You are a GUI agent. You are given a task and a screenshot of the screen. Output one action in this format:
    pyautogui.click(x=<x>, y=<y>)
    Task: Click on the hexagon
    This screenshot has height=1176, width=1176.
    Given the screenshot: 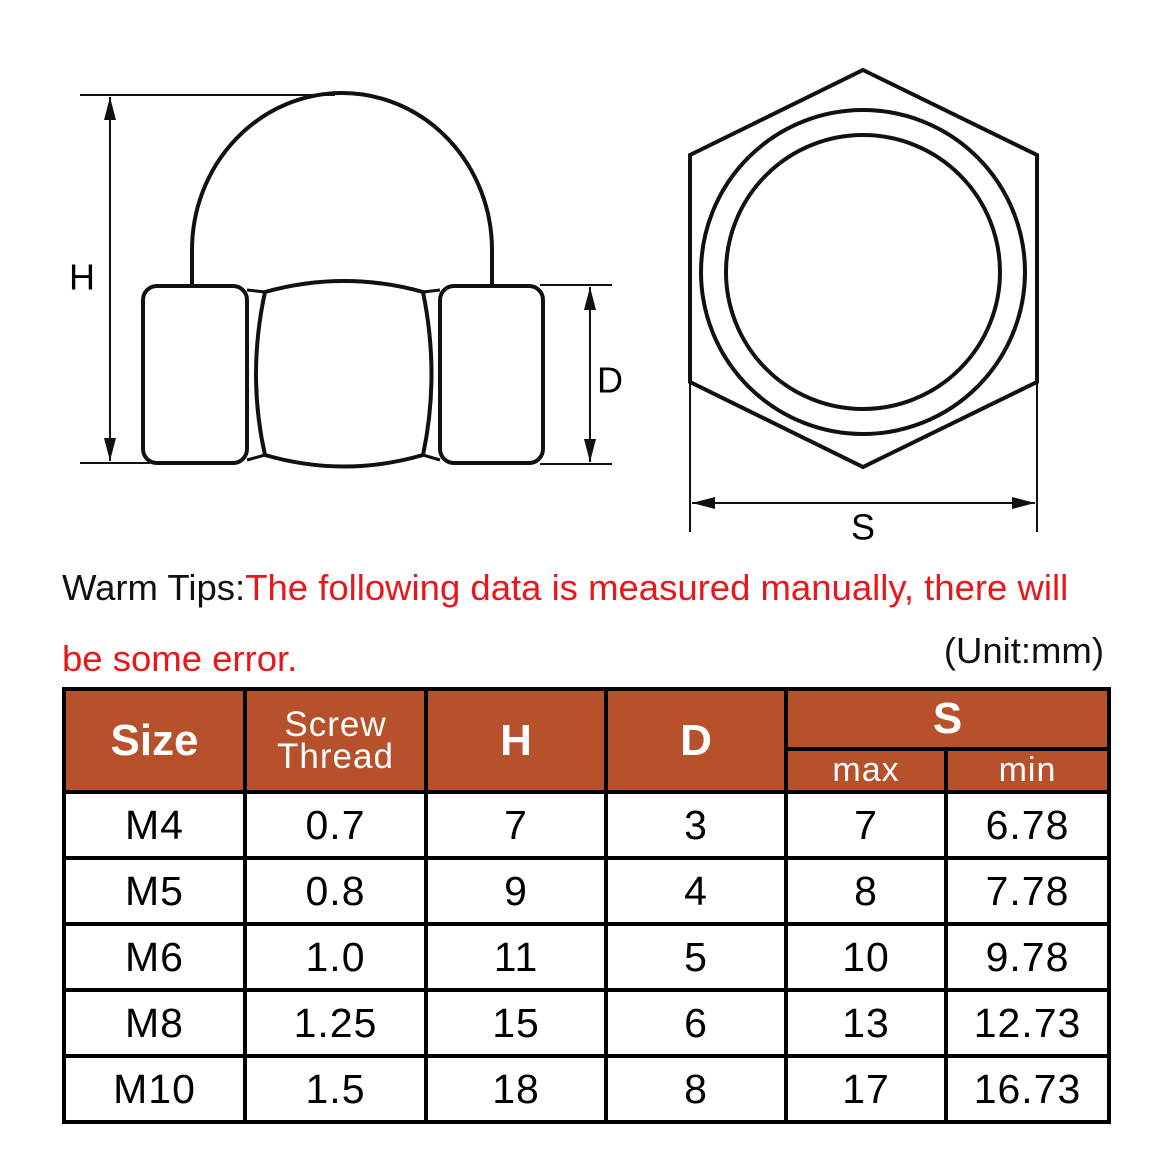 What is the action you would take?
    pyautogui.click(x=863, y=268)
    